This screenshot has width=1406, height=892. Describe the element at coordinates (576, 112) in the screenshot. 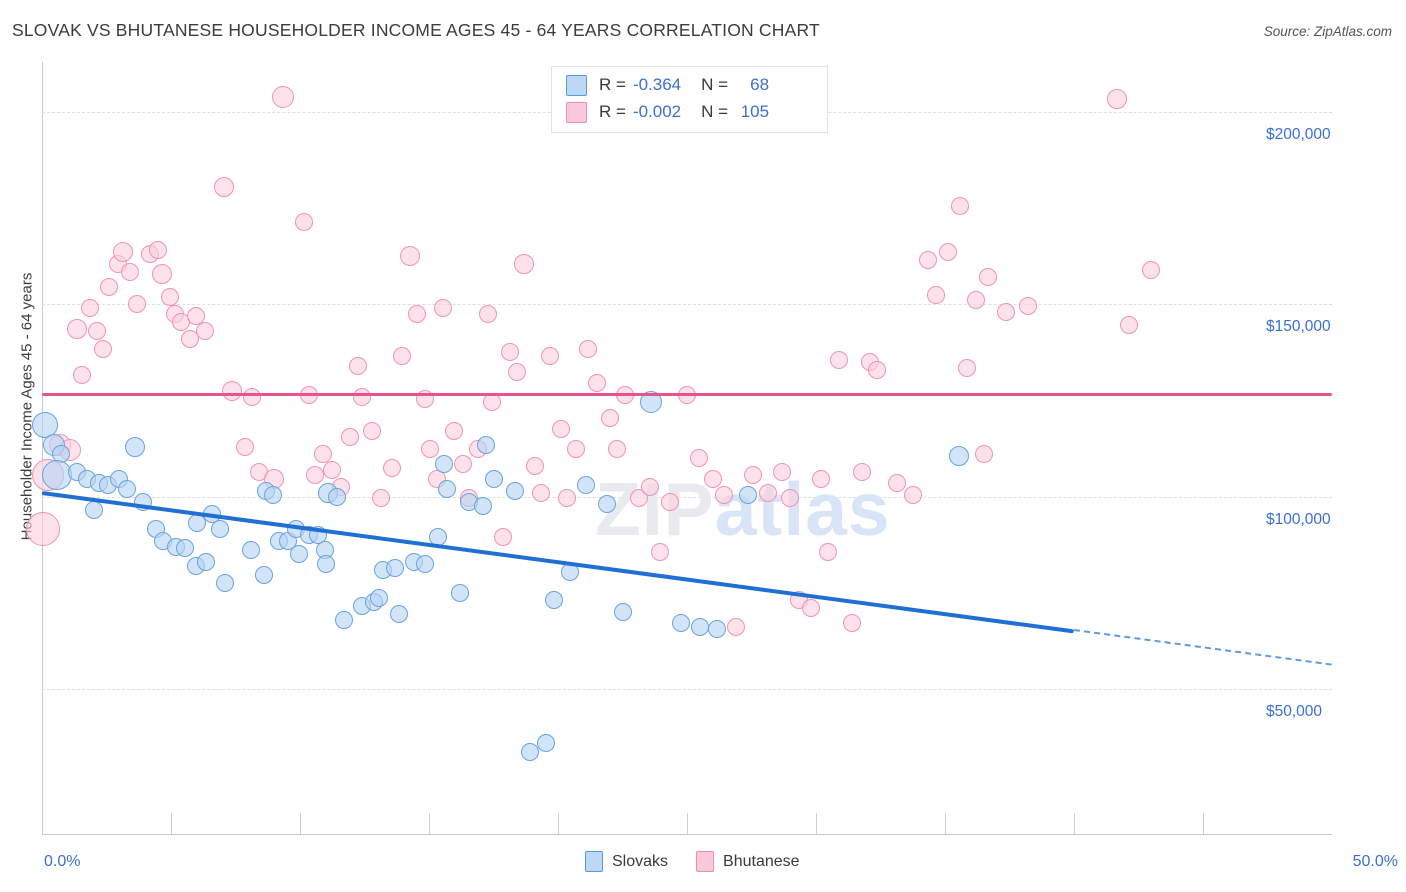

I see `swatch-bhutanese-icon` at that location.